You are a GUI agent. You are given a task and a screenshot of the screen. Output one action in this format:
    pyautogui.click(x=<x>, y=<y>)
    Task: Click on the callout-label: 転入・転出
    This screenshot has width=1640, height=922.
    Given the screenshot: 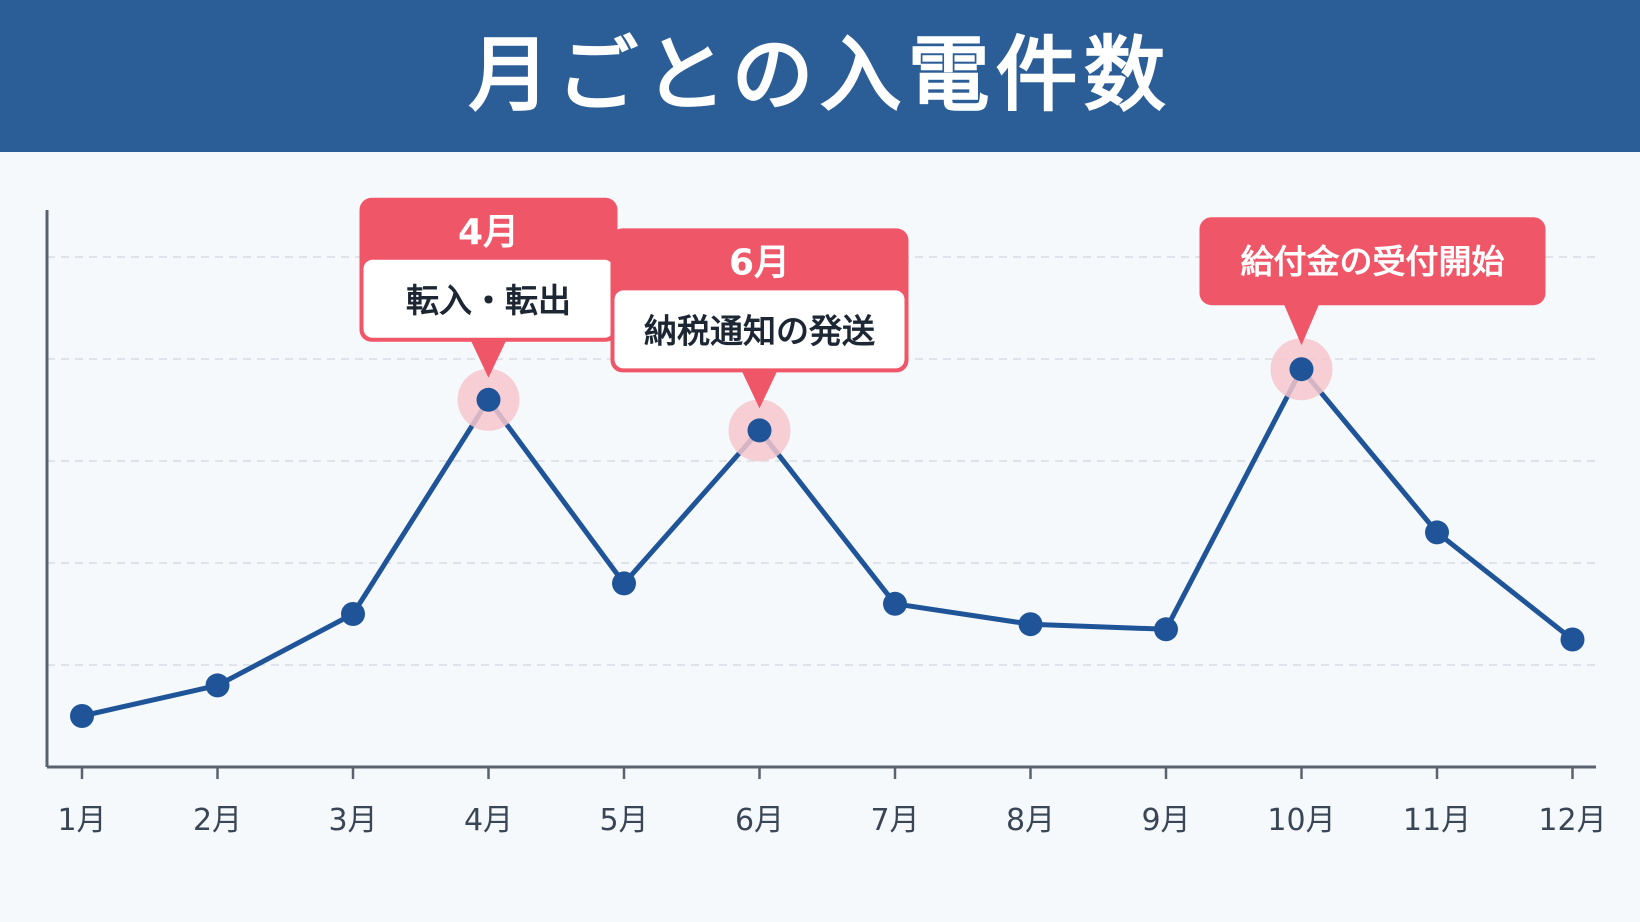 What is the action you would take?
    pyautogui.click(x=488, y=300)
    